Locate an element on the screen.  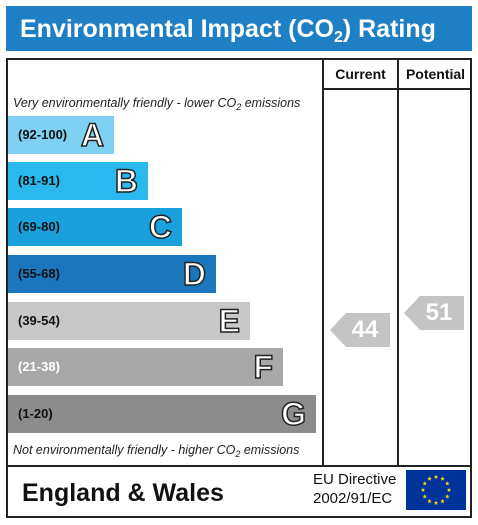
band-a: (92-100) A is located at coordinates (61, 135).